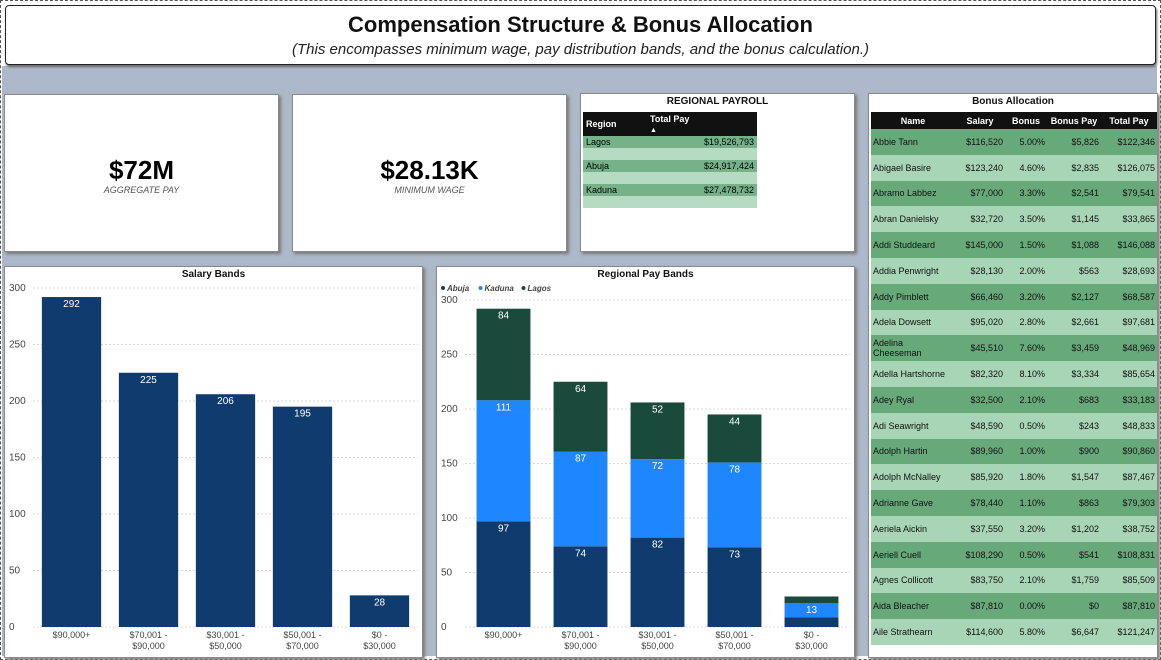 This screenshot has width=1161, height=660. I want to click on regional-payroll-title: REGIONAL PAYROLL, so click(717, 101).